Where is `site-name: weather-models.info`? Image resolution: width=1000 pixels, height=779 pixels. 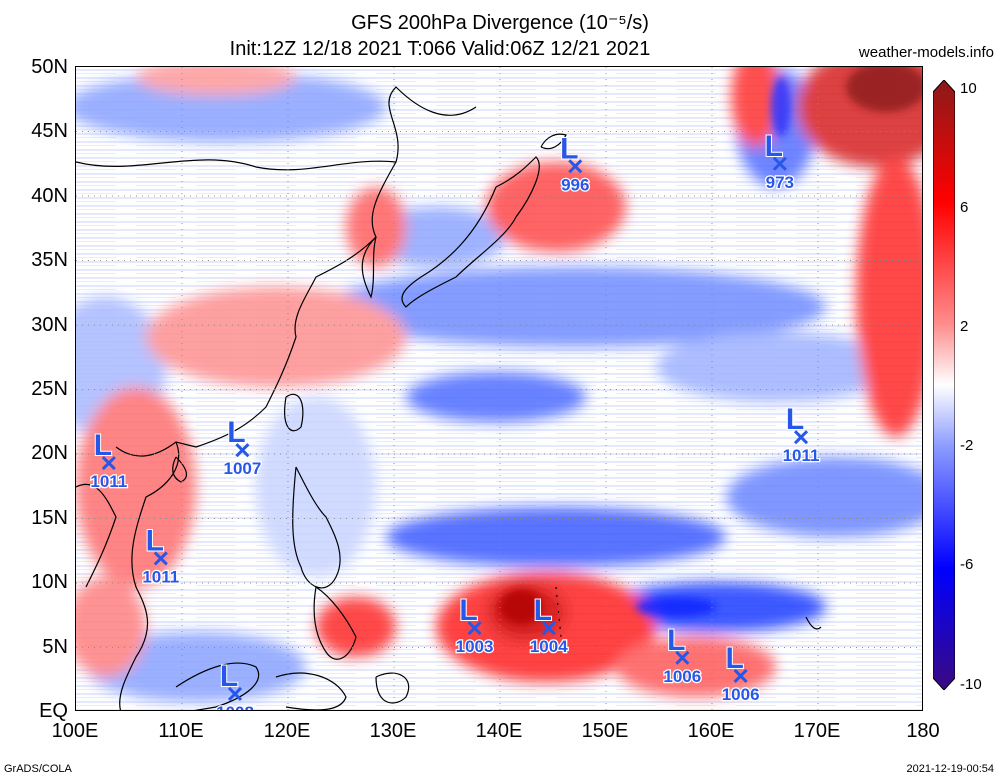 site-name: weather-models.info is located at coordinates (926, 52).